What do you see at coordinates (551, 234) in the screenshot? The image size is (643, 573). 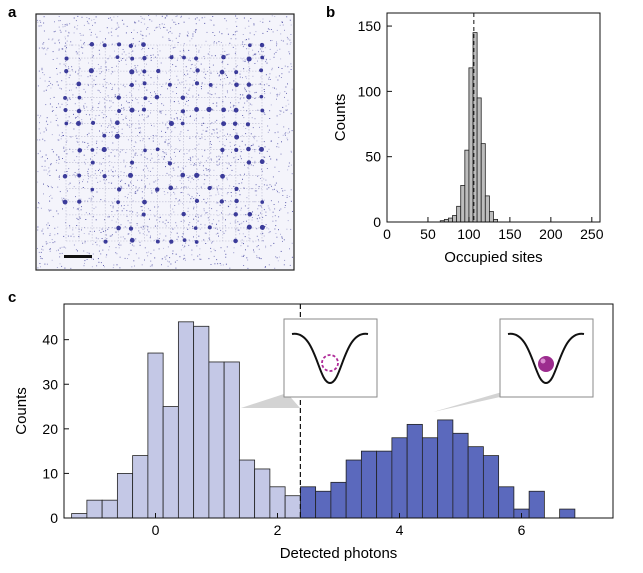 I see `x-tick-label: 200` at bounding box center [551, 234].